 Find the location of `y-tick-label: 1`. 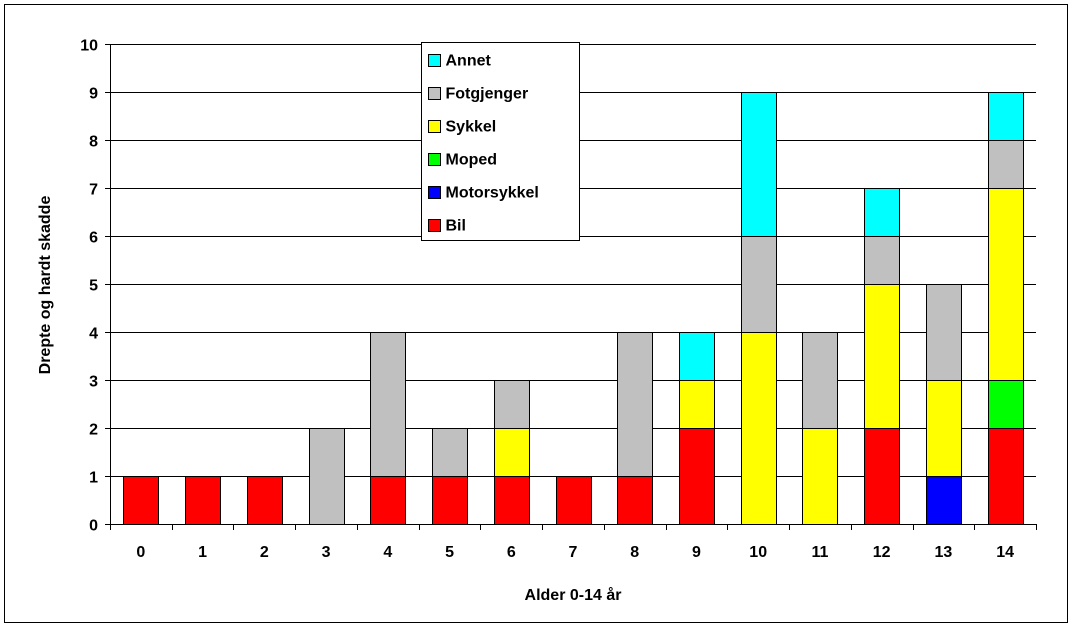

y-tick-label: 1 is located at coordinates (93, 478).